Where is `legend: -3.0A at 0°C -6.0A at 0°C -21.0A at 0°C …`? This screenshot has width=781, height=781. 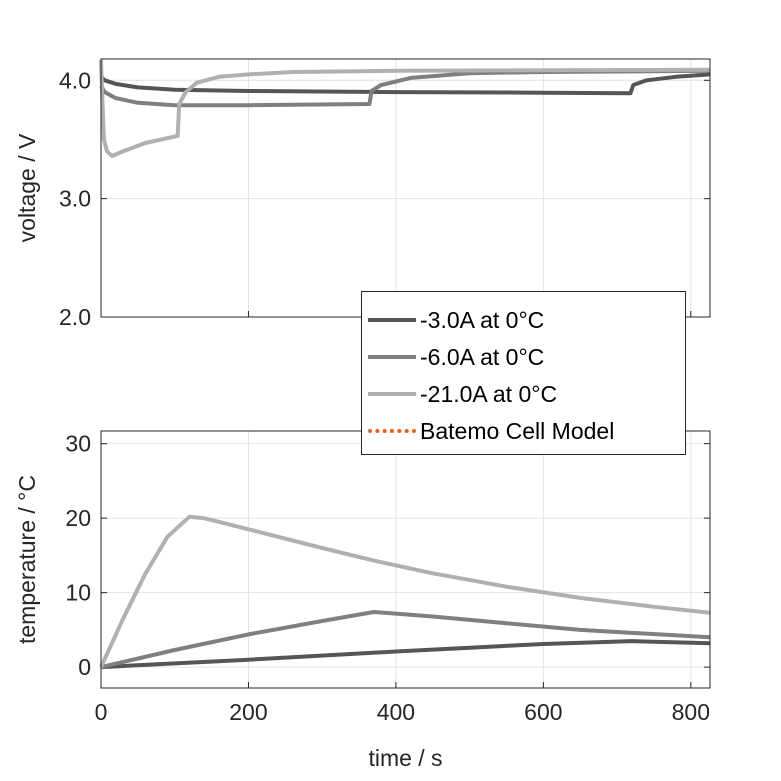 legend: -3.0A at 0°C -6.0A at 0°C -21.0A at 0°C … is located at coordinates (523, 373).